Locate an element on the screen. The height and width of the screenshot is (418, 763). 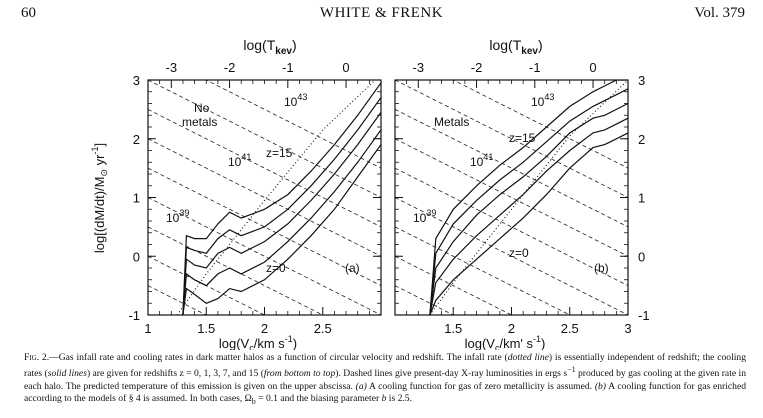
y-tick-label: 1 is located at coordinates (136, 198).